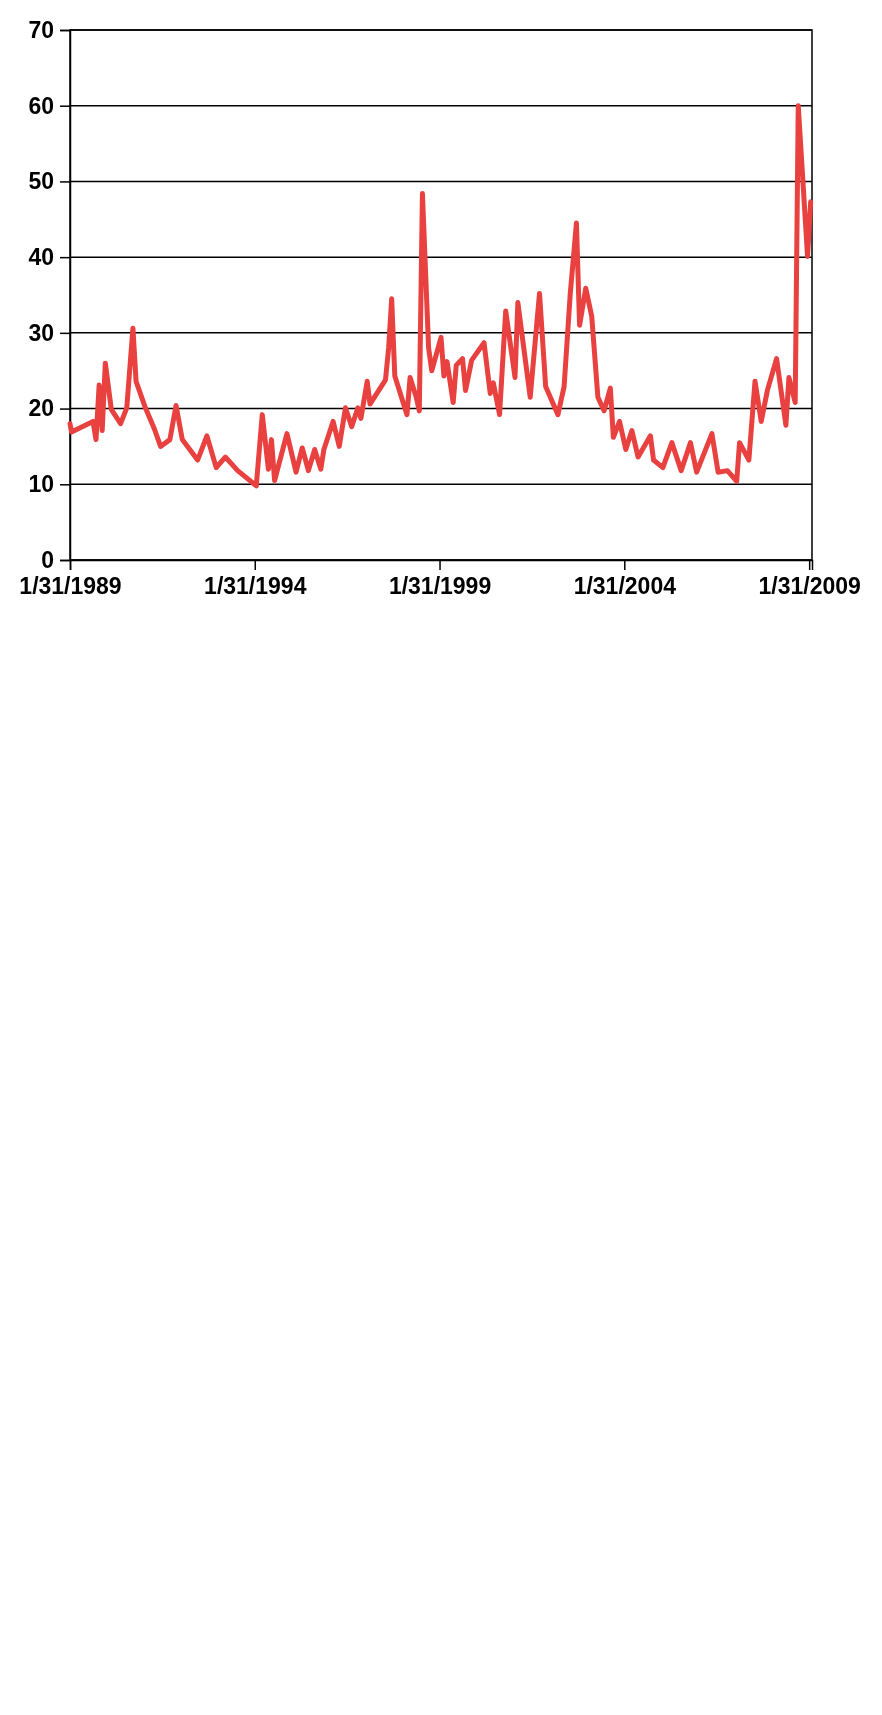  I want to click on x-tick-label: 1/31/2009, so click(809, 586).